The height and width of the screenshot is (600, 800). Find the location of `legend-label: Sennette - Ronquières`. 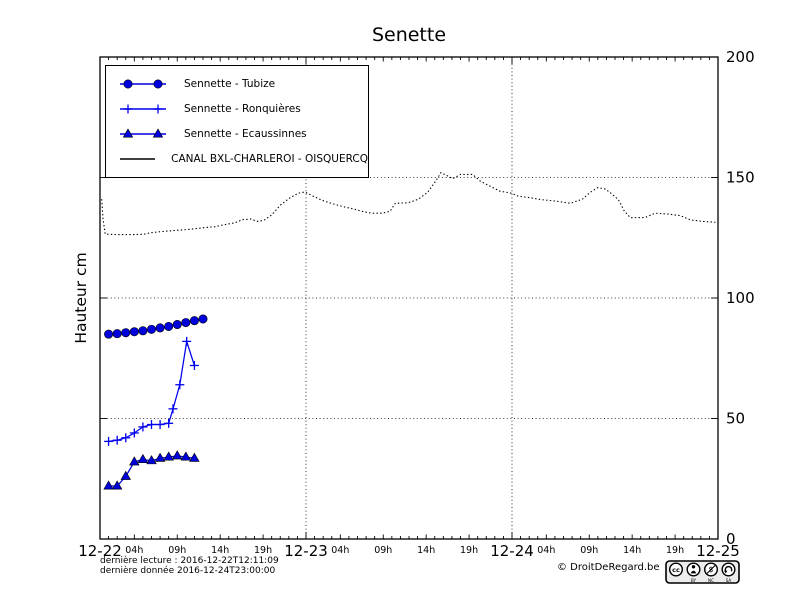

legend-label: Sennette - Ronquières is located at coordinates (242, 109).